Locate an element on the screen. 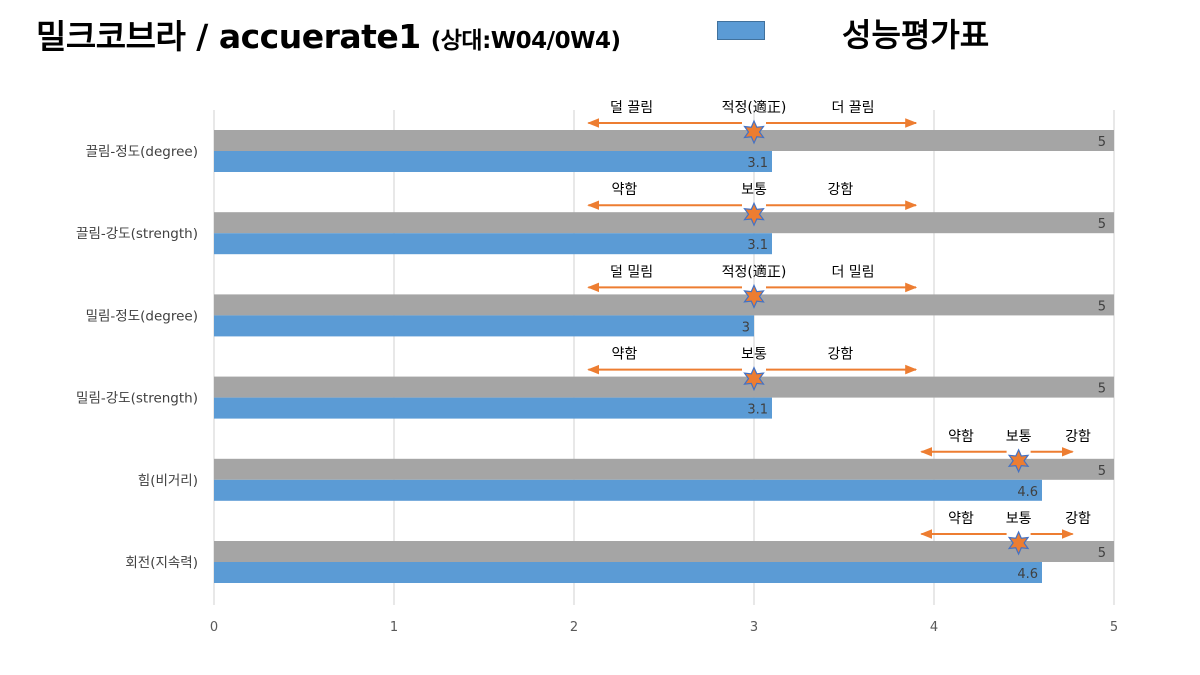  value-data-label-4: 4.6 is located at coordinates (1027, 492).